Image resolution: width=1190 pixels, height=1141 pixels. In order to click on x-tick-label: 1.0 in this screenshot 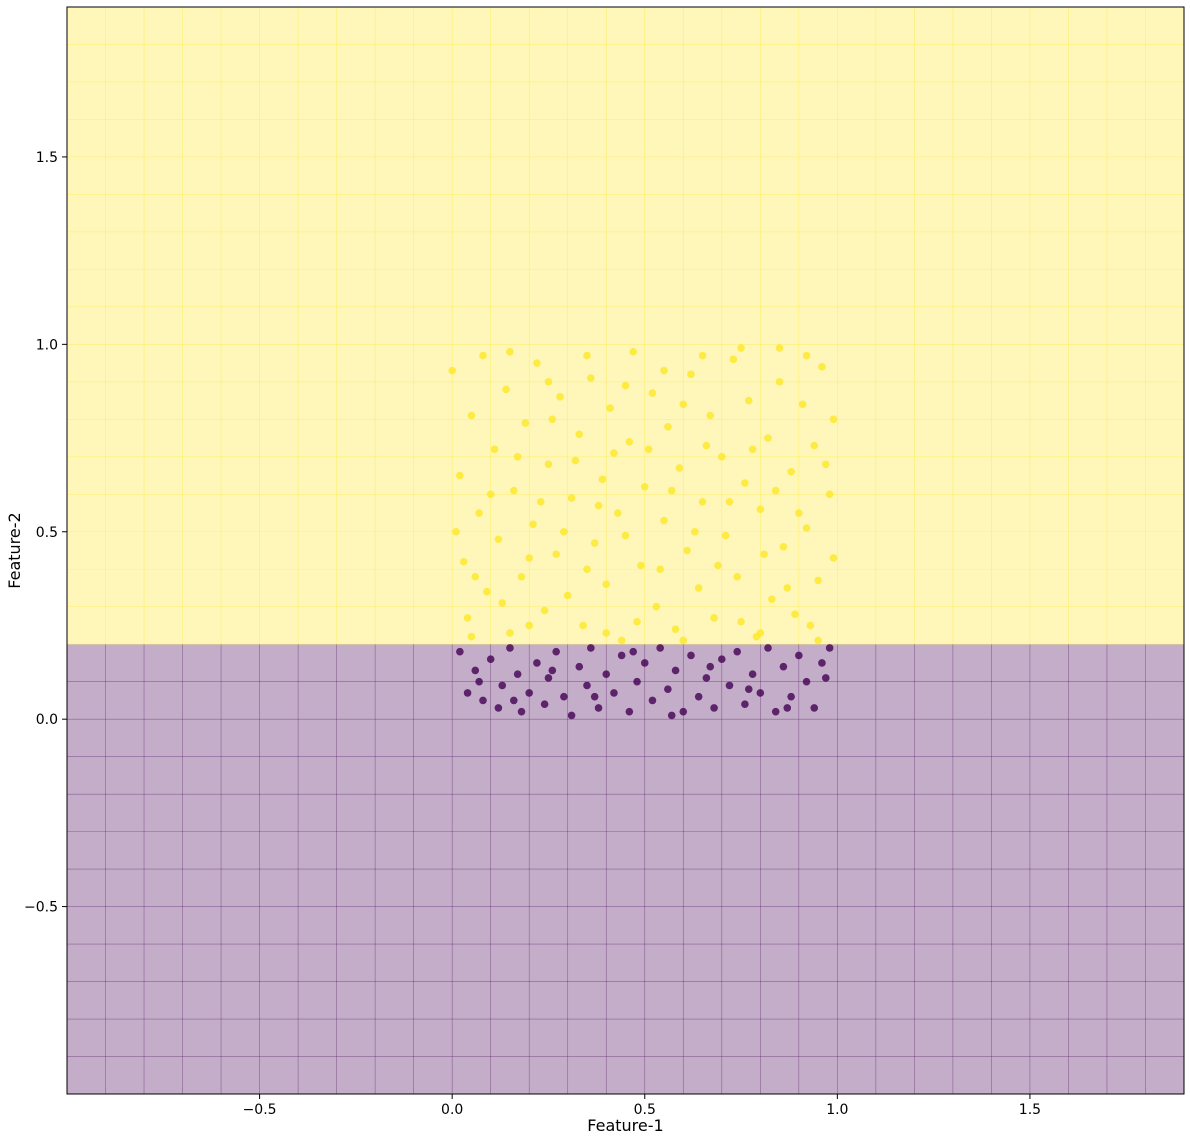, I will do `click(837, 1110)`.